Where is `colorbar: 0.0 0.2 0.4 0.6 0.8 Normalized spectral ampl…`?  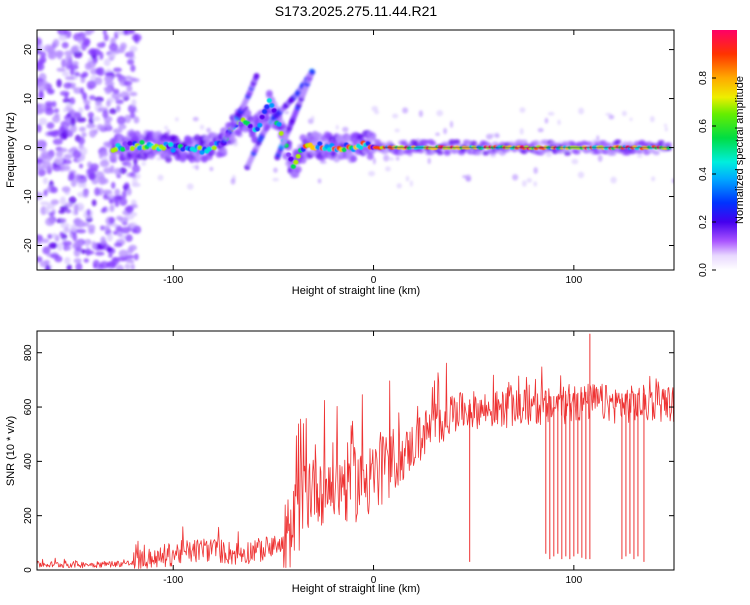
colorbar: 0.0 0.2 0.4 0.6 0.8 Normalized spectral ampl… is located at coordinates (722, 153).